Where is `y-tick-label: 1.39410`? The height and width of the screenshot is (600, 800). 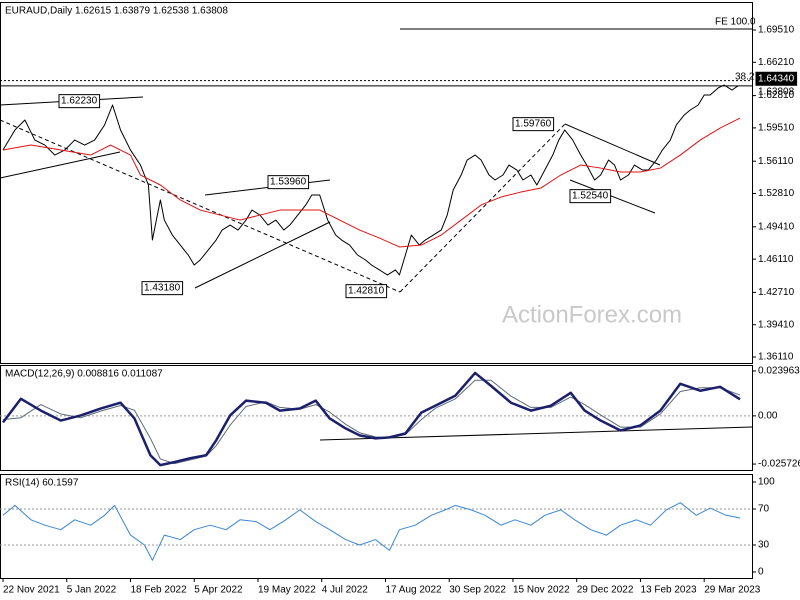 y-tick-label: 1.39410 is located at coordinates (776, 324).